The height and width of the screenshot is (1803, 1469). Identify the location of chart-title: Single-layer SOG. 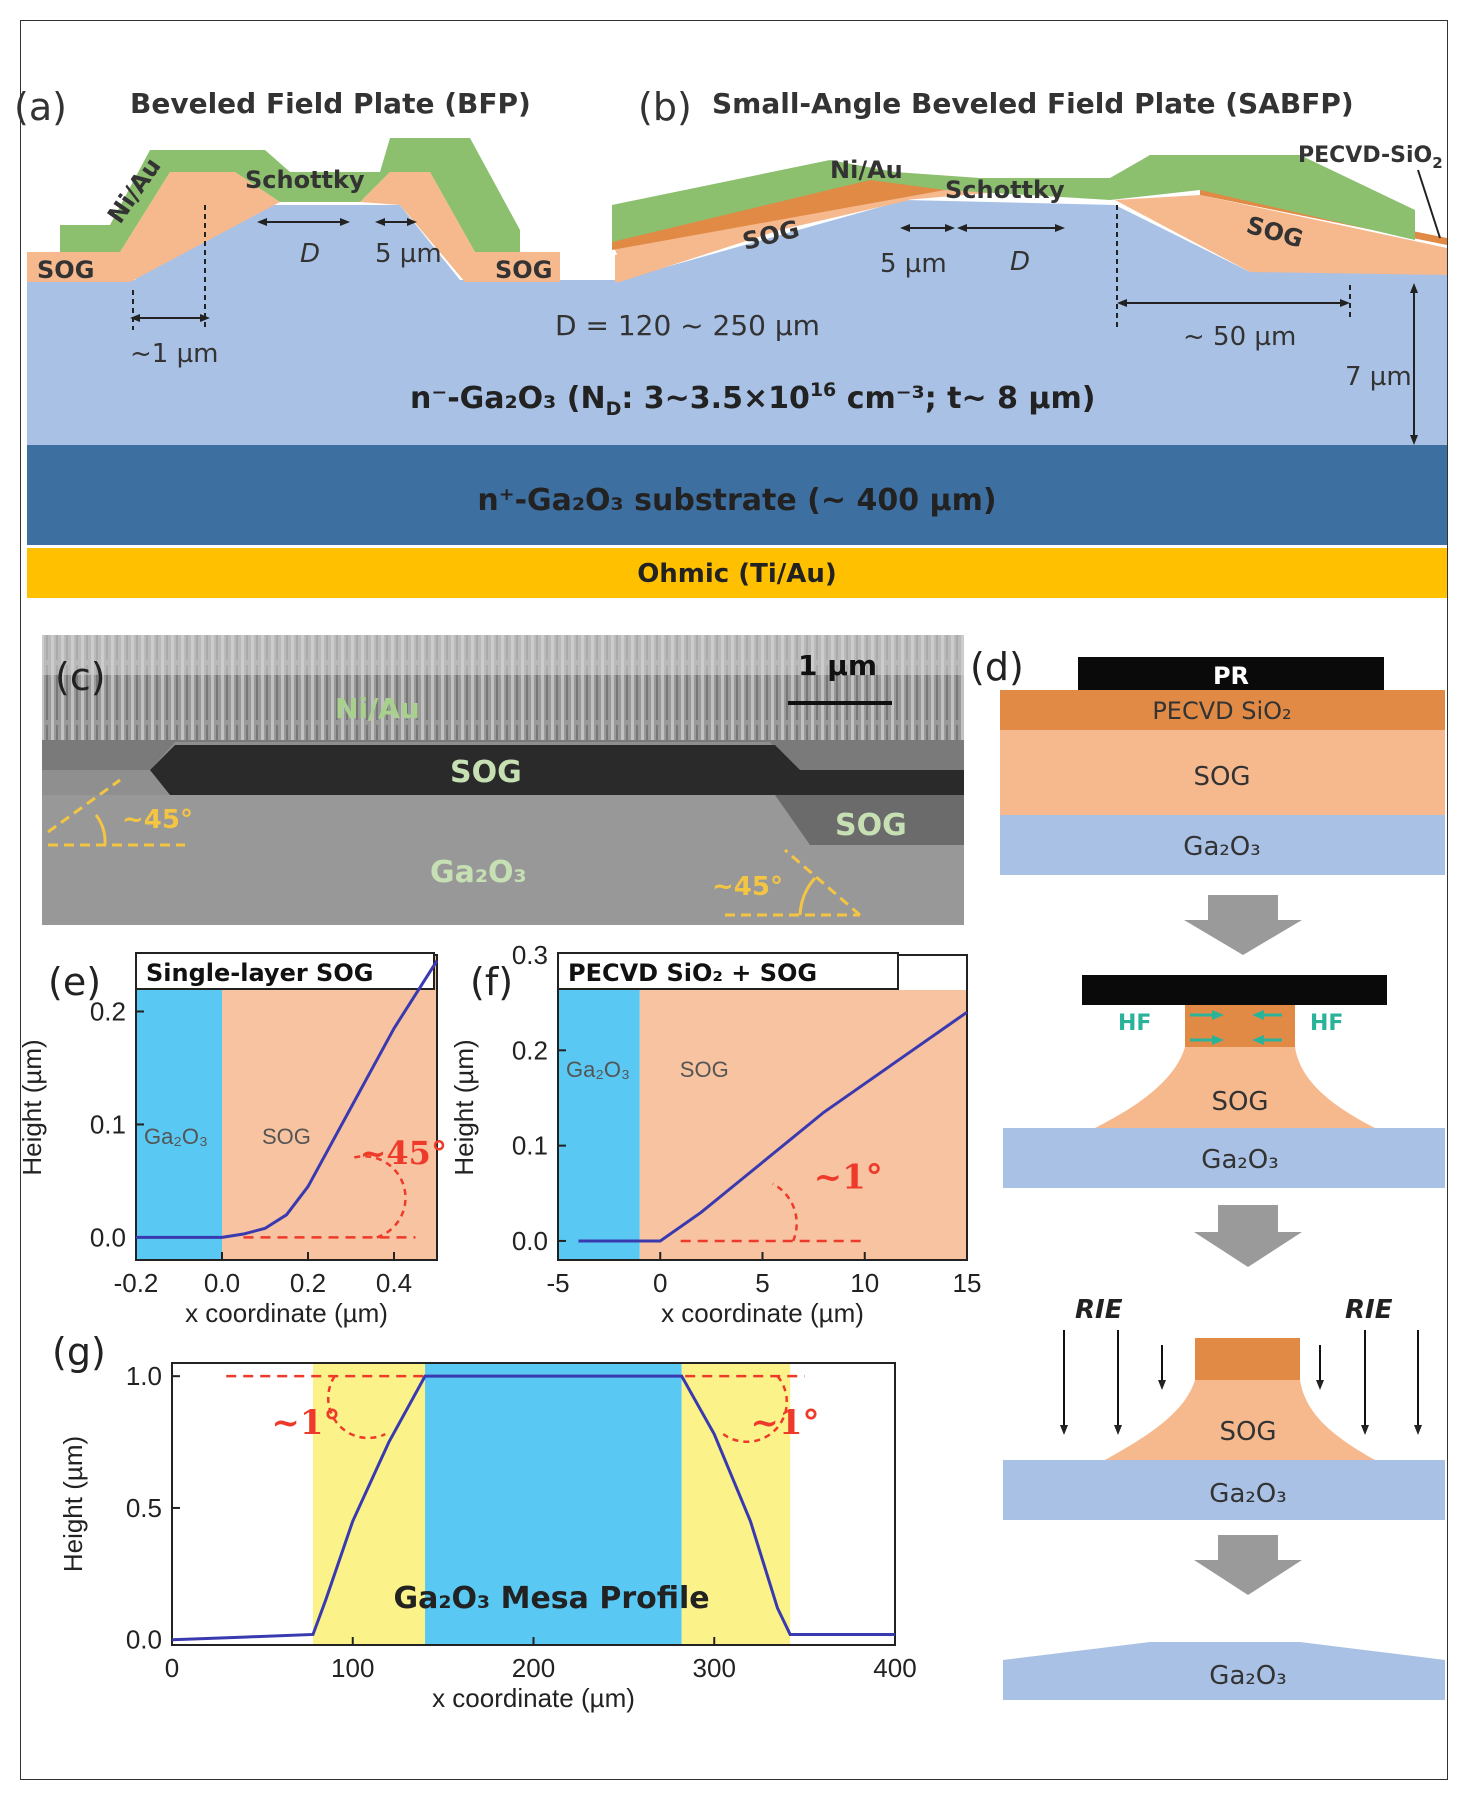
(259, 973).